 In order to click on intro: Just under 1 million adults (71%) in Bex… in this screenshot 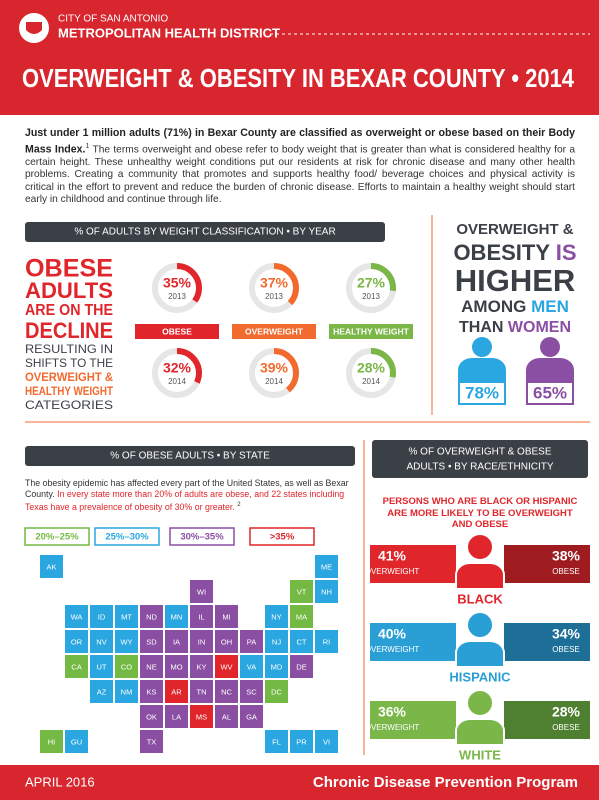, I will do `click(300, 167)`.